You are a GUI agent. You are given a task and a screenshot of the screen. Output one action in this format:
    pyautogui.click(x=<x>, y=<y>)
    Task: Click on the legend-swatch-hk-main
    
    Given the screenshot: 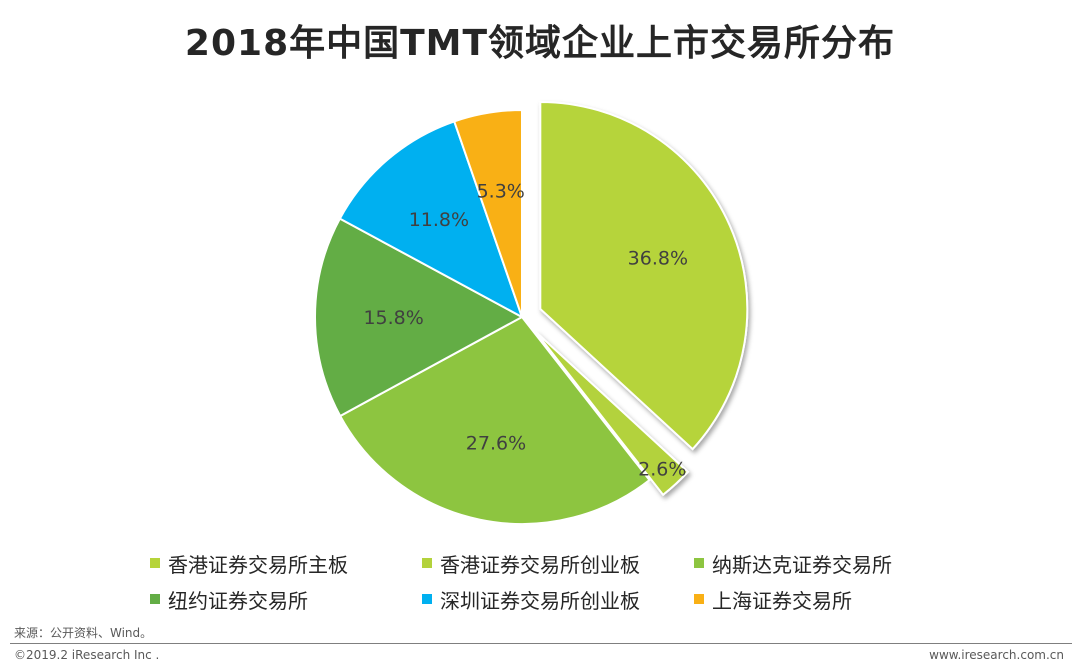 What is the action you would take?
    pyautogui.click(x=155, y=563)
    